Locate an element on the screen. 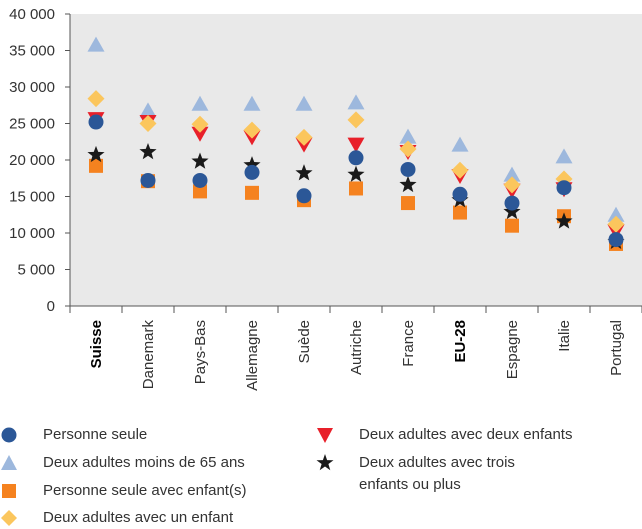 This screenshot has height=529, width=642. x-tick-label: Allemagne is located at coordinates (252, 355).